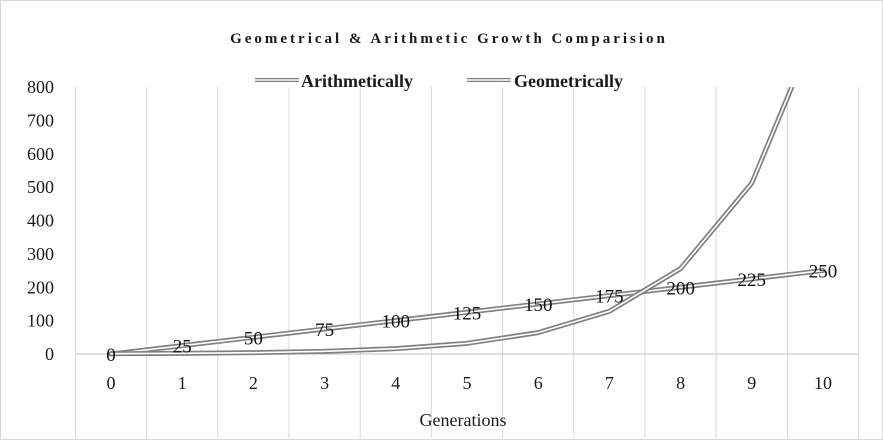 This screenshot has height=440, width=883. Describe the element at coordinates (357, 81) in the screenshot. I see `legend-label-arithmetically: Arithmetically` at that location.